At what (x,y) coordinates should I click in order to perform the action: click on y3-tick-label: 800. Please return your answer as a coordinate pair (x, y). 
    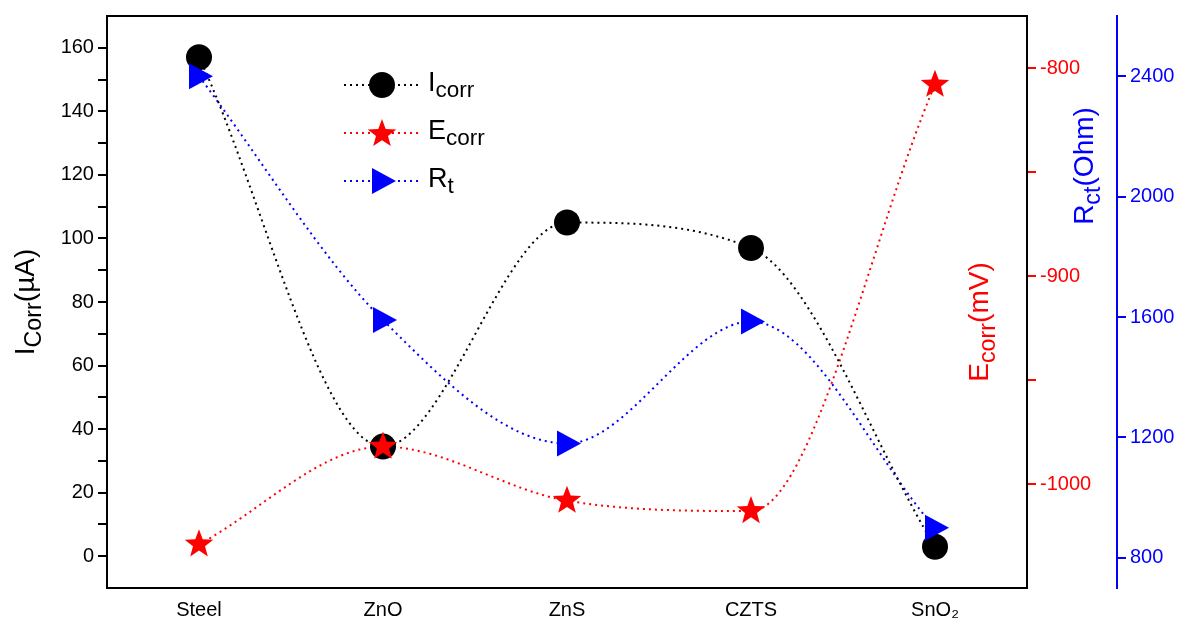
    Looking at the image, I should click on (1147, 556).